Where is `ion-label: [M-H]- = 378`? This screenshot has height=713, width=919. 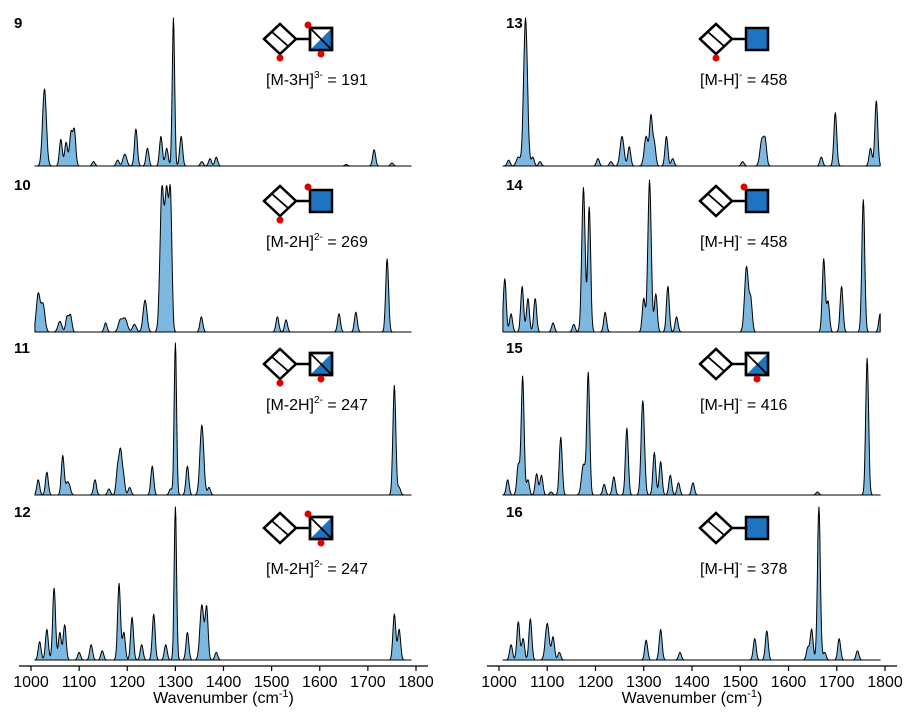
ion-label: [M-H]- = 378 is located at coordinates (743, 568).